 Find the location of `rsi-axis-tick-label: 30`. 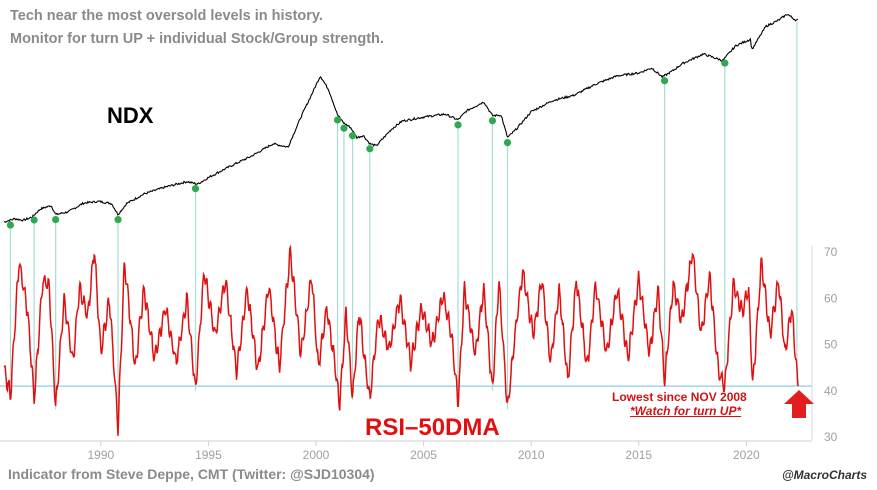

rsi-axis-tick-label: 30 is located at coordinates (831, 437).